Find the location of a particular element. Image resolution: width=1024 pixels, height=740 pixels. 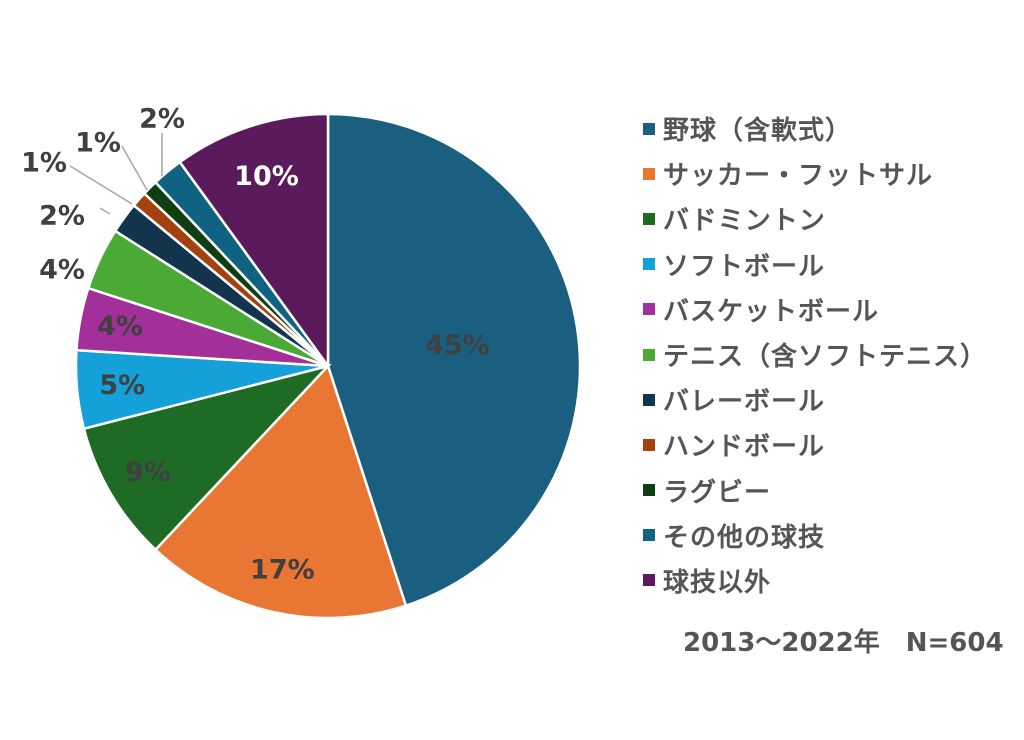

slice-value-label: 9% is located at coordinates (148, 472).